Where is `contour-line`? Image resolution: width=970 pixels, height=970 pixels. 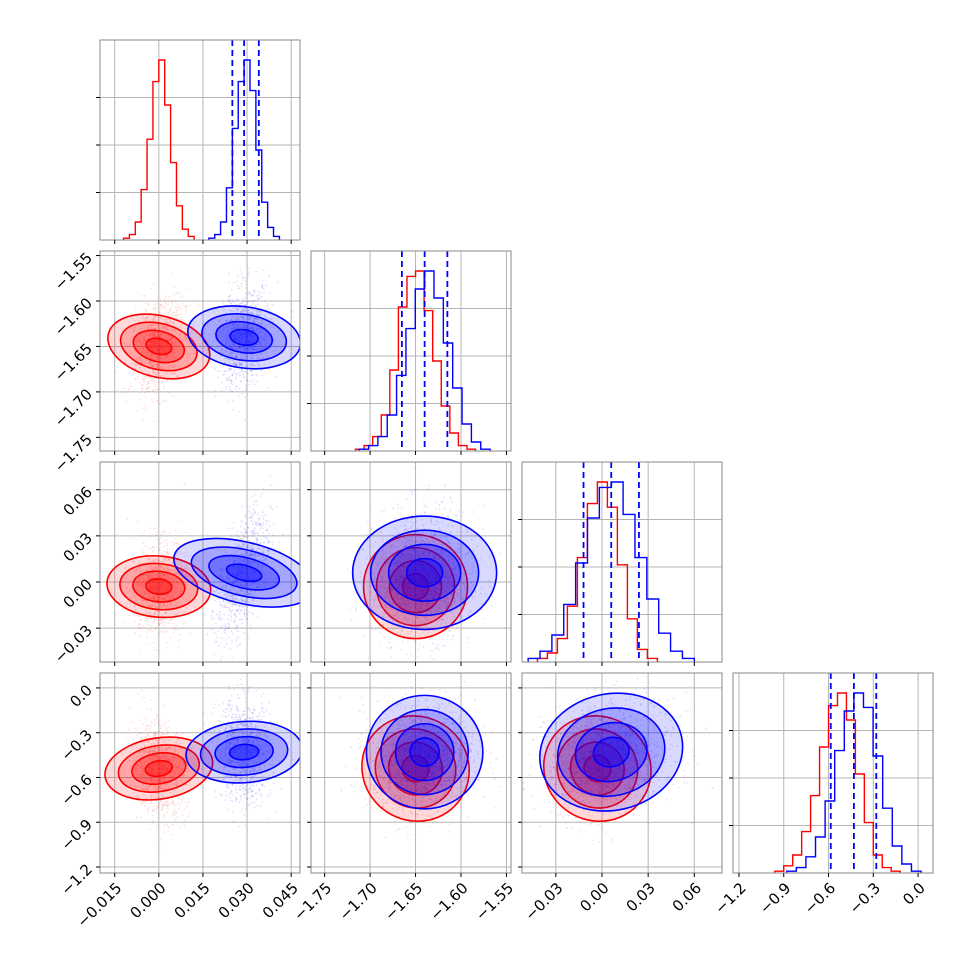
contour-line is located at coordinates (159, 346).